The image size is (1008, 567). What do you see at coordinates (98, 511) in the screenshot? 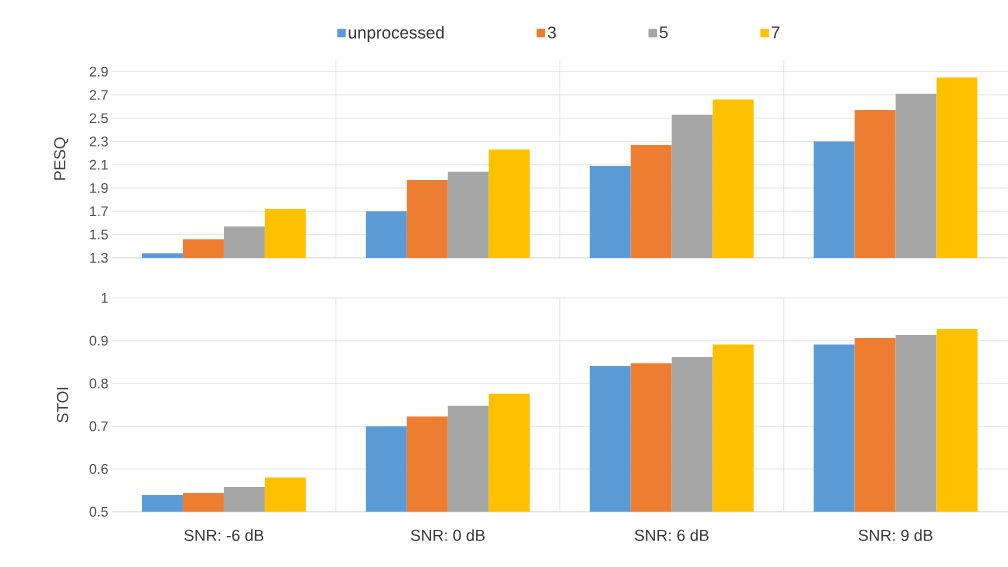
I see `y-tick-label: 0.5` at bounding box center [98, 511].